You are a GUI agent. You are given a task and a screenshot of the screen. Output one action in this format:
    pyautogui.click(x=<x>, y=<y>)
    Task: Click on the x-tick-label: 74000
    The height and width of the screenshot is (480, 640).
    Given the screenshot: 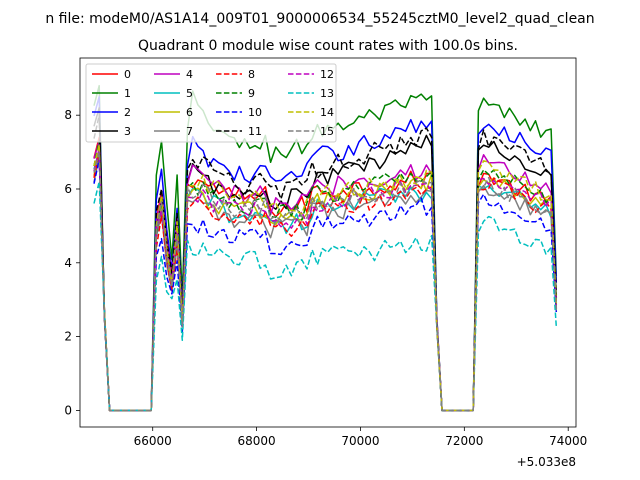 What is the action you would take?
    pyautogui.click(x=568, y=441)
    